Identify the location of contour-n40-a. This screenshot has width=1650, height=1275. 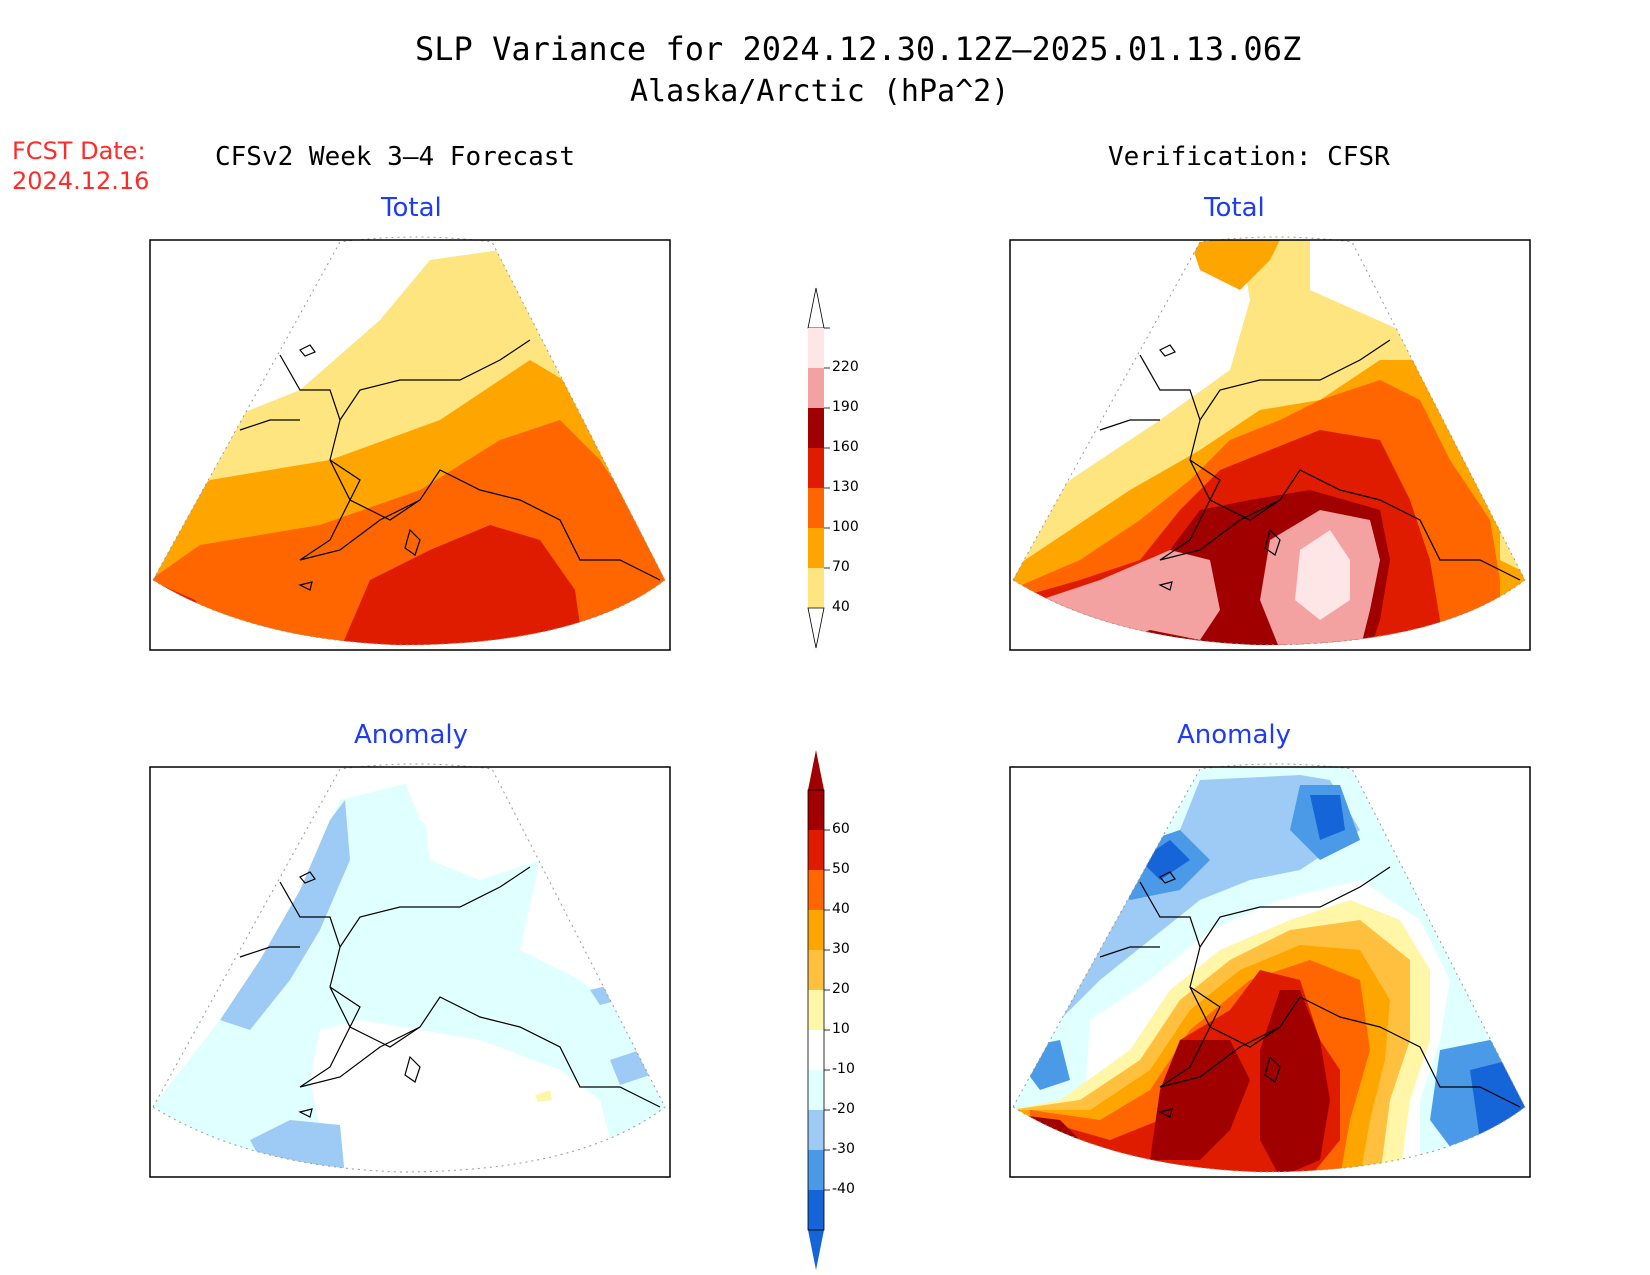
(1165, 860).